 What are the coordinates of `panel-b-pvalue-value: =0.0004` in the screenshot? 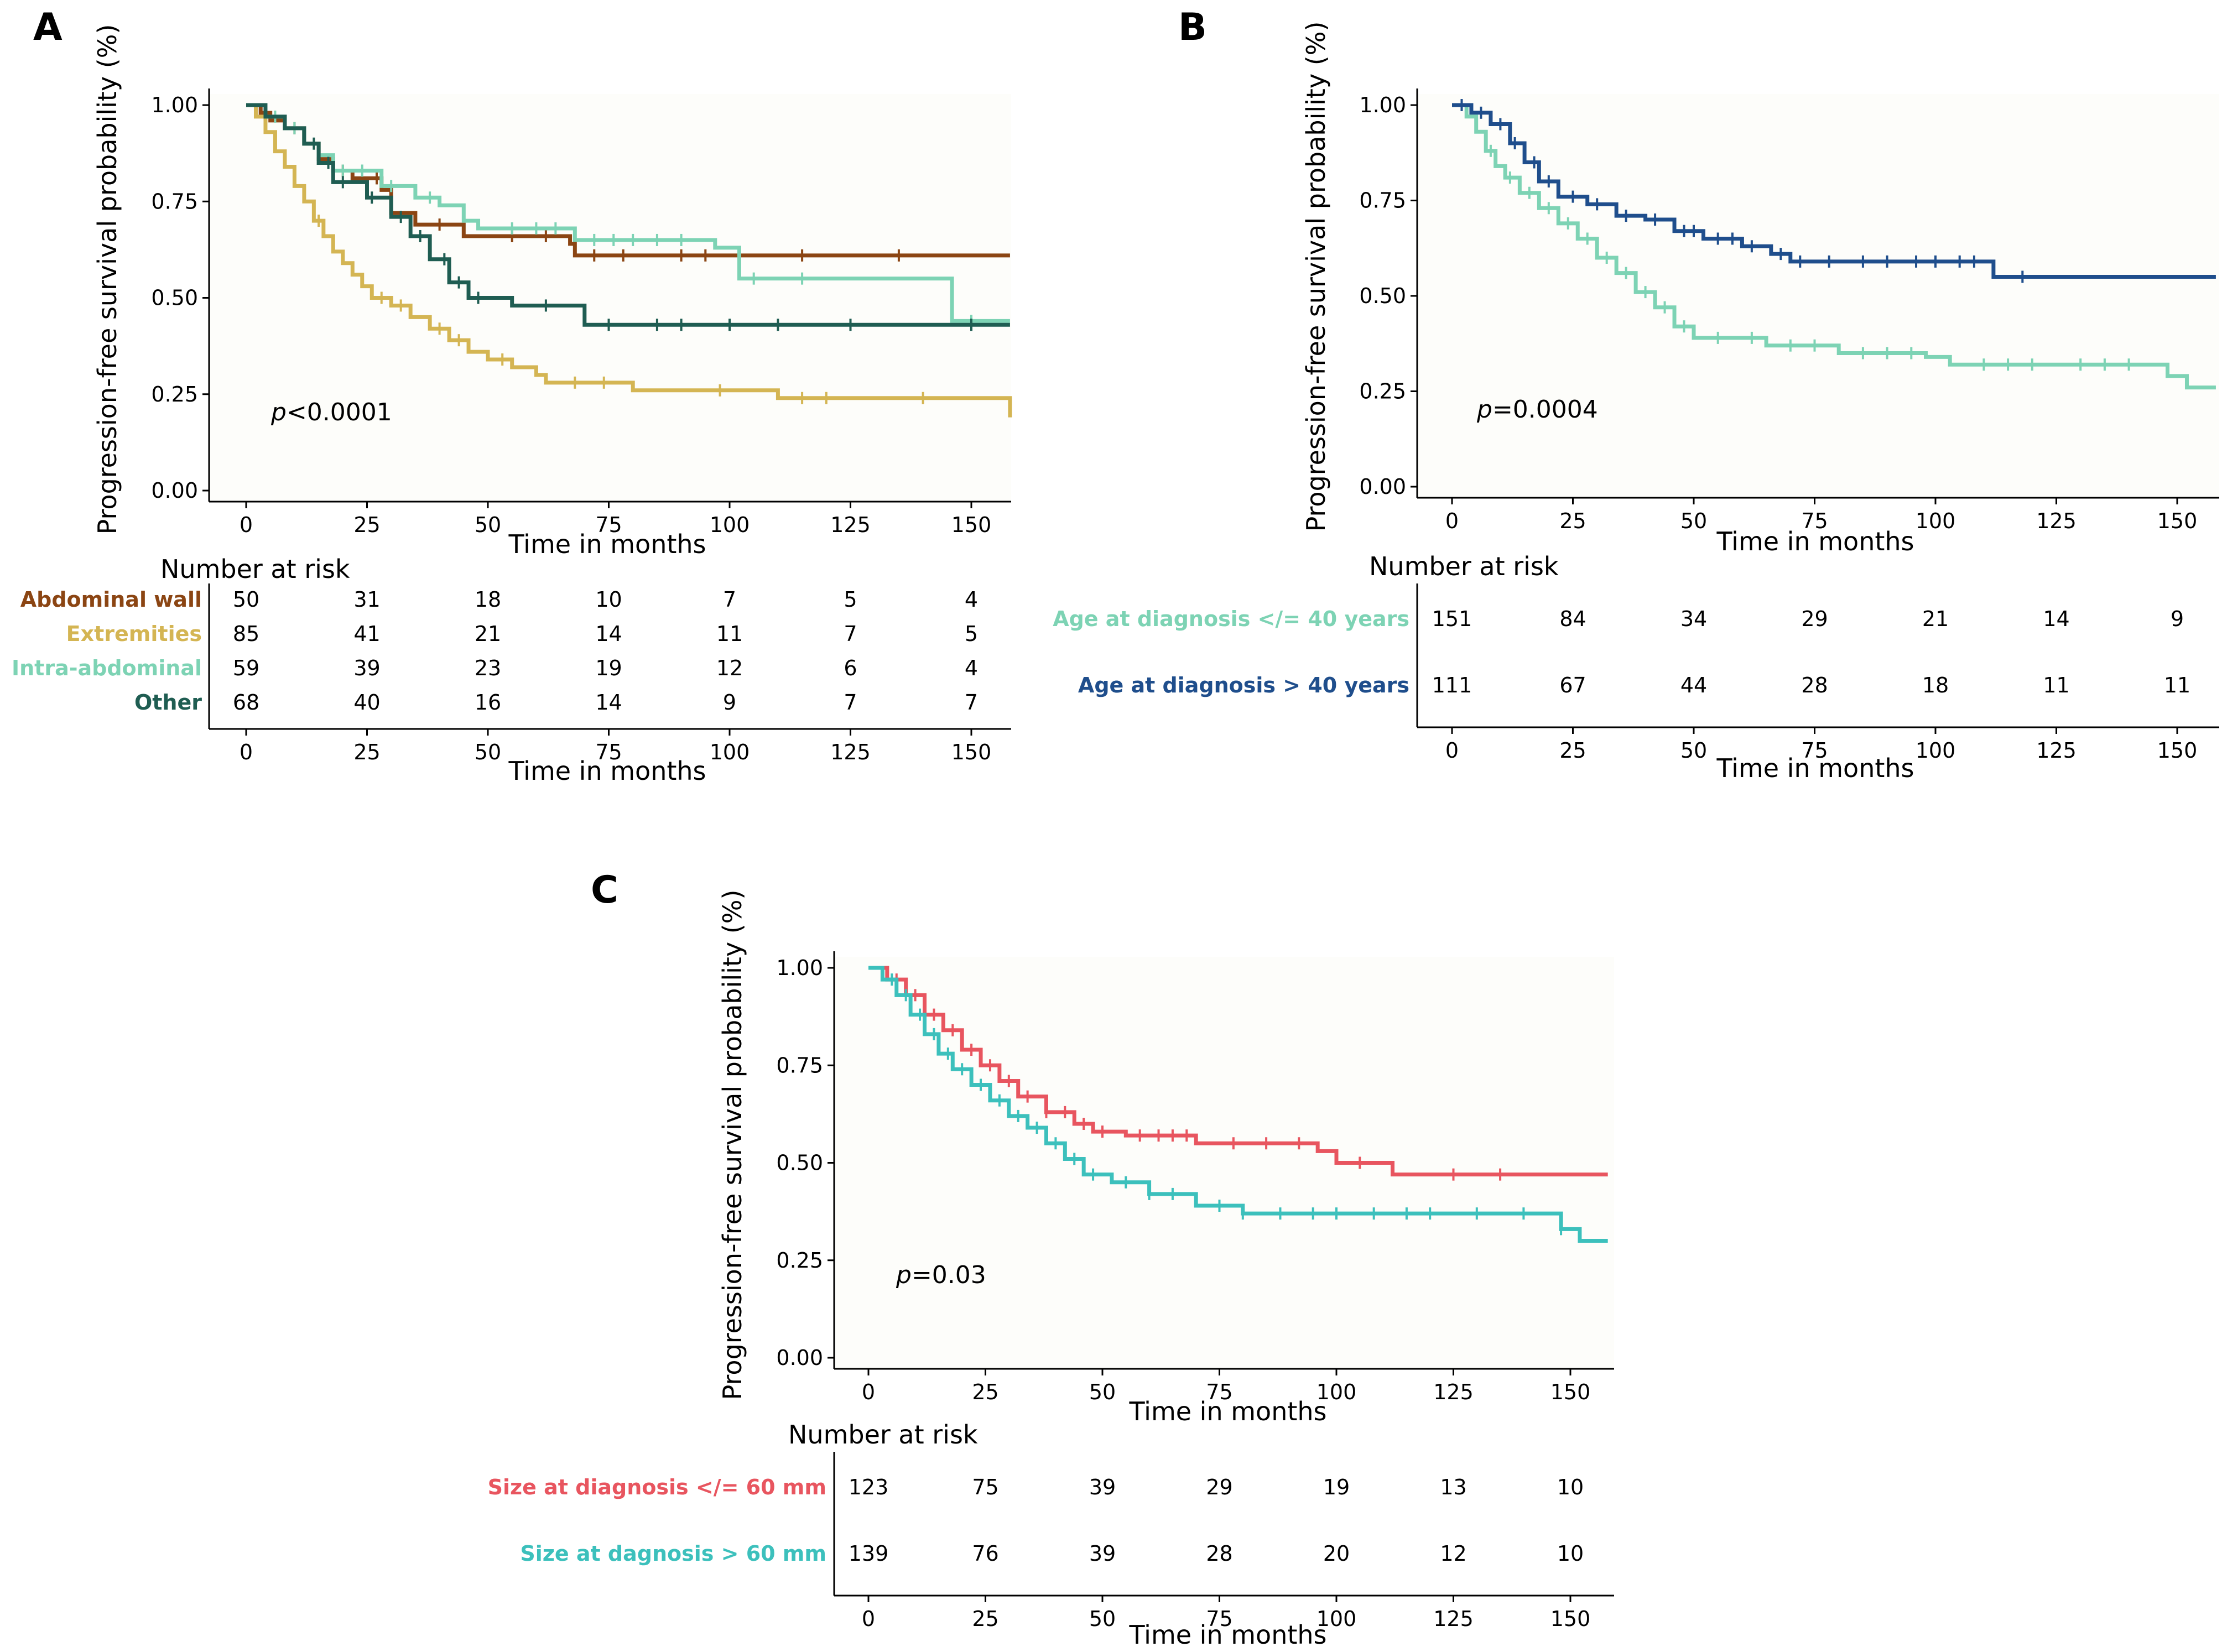 It's located at (1545, 409).